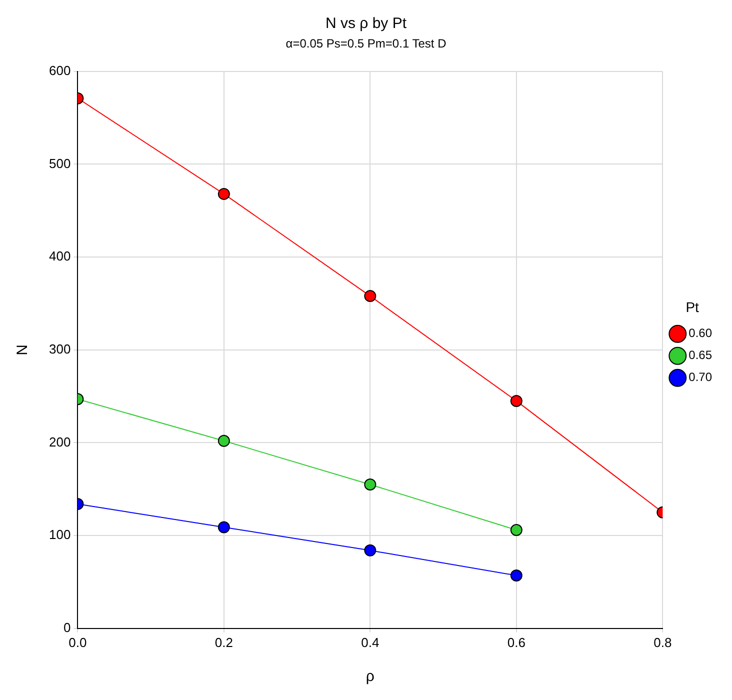 This screenshot has width=732, height=700. Describe the element at coordinates (223, 642) in the screenshot. I see `x-tick-label: 0.2` at that location.